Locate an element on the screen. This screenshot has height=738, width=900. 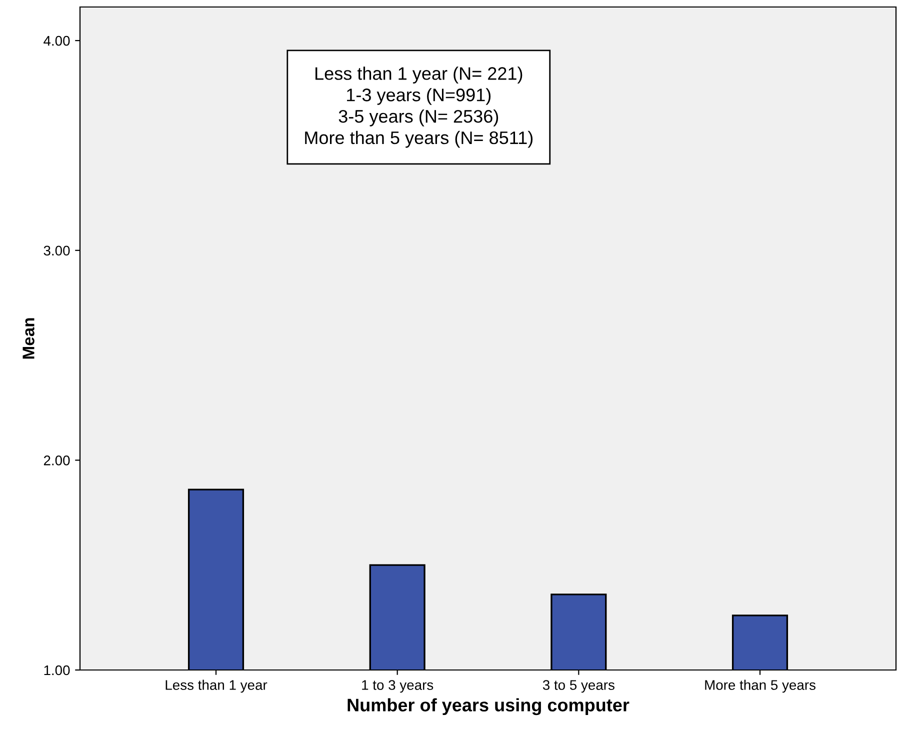
annotation: Less than 1 year (N= 221) 1-3 years (N=991) 3-5 years (N= 2536) More than 5 years (N= 8511) is located at coordinates (419, 107).